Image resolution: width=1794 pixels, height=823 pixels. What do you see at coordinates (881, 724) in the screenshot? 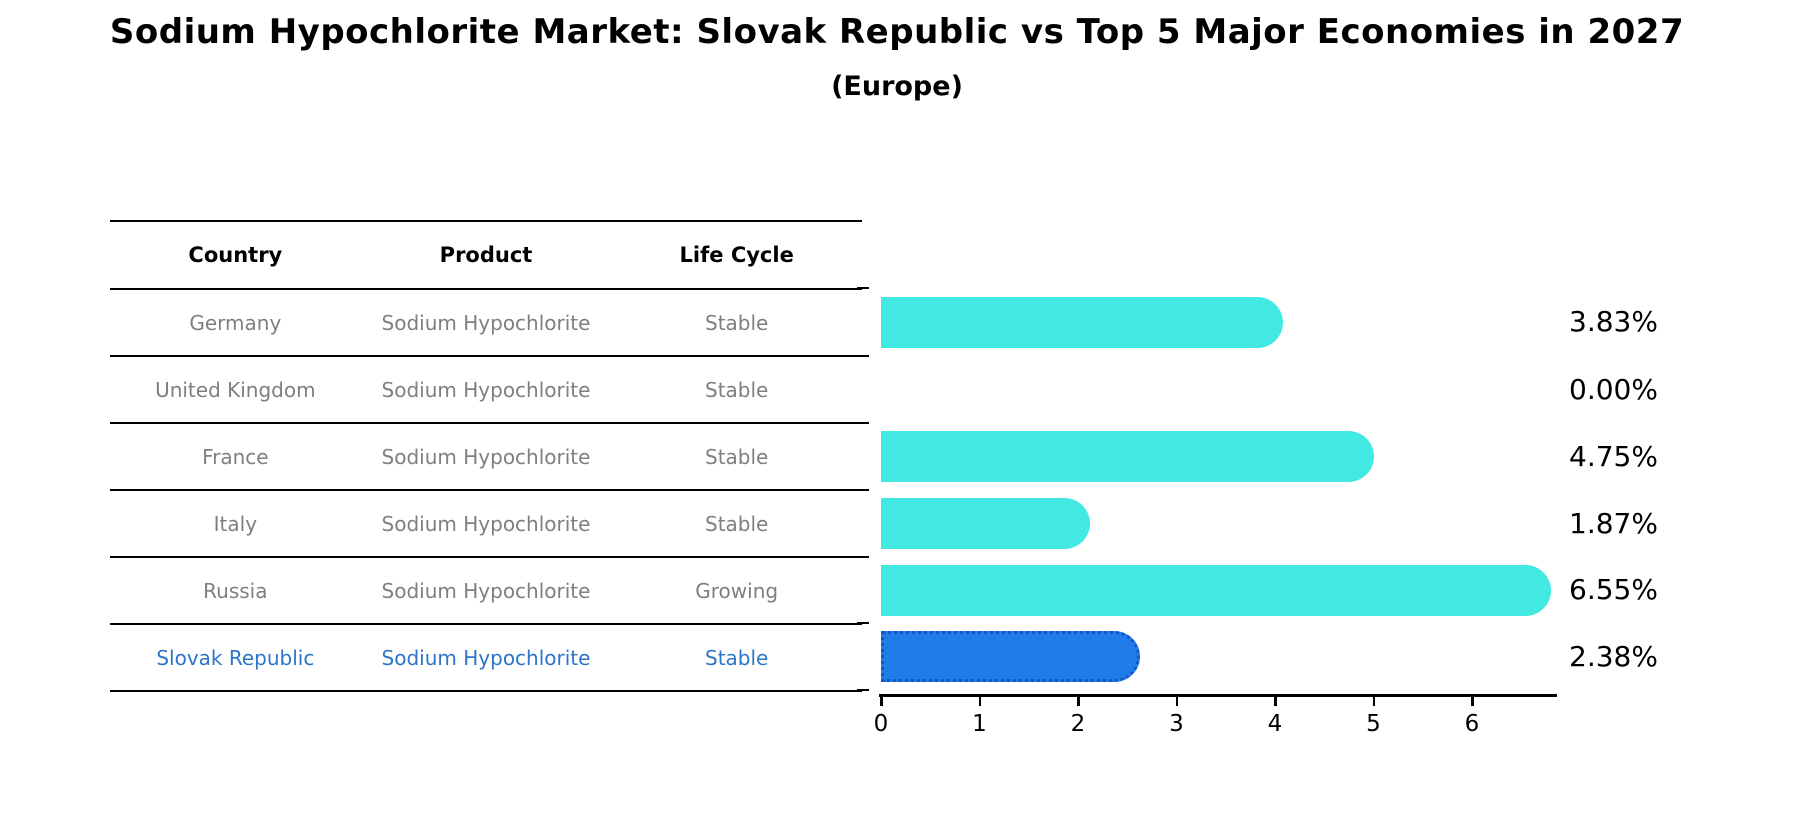
I see `x-axis-tick-label: 0` at bounding box center [881, 724].